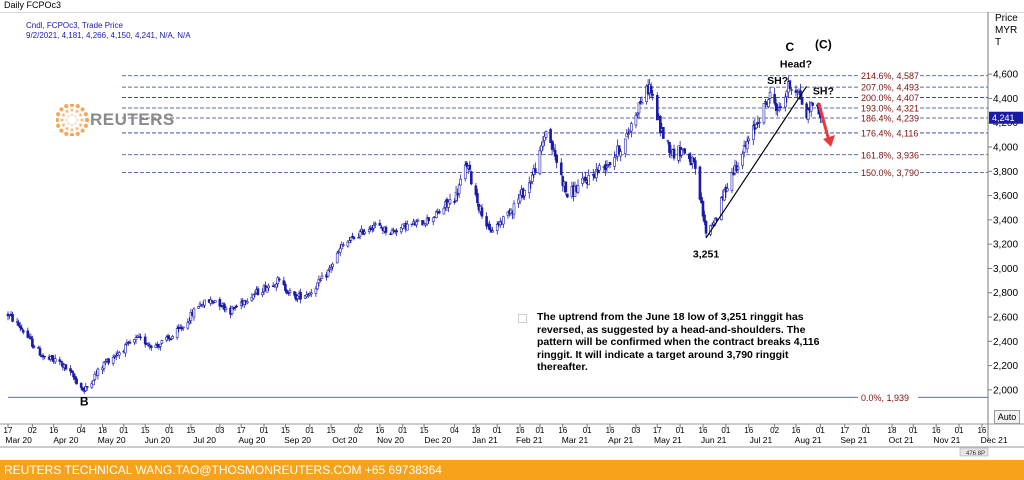 The width and height of the screenshot is (1024, 480). Describe the element at coordinates (668, 440) in the screenshot. I see `x-month-label: May 21` at that location.